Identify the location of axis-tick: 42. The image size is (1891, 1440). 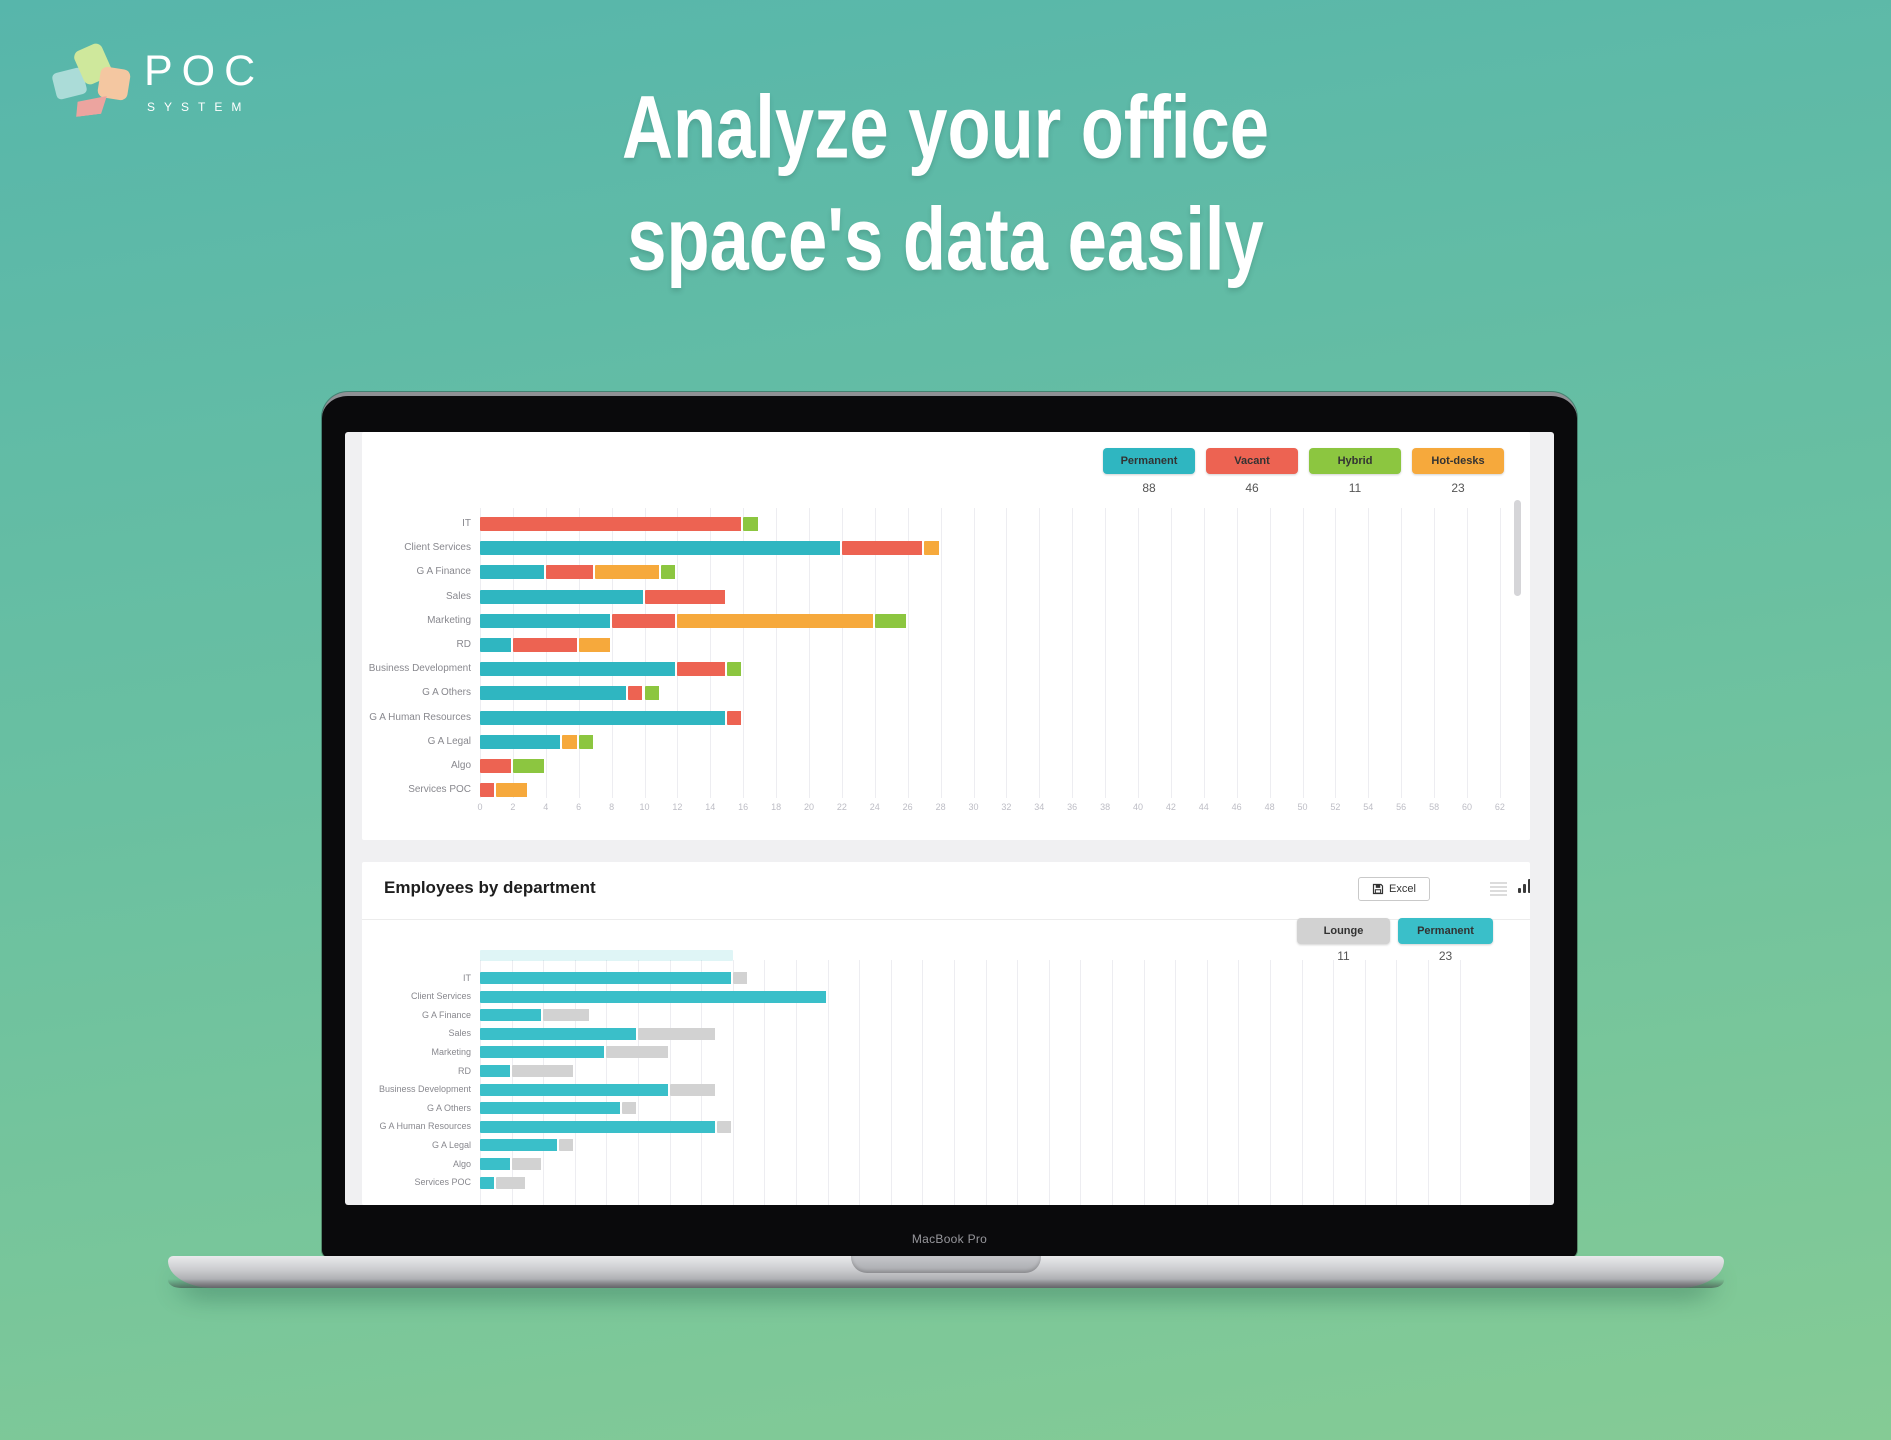
(1170, 807).